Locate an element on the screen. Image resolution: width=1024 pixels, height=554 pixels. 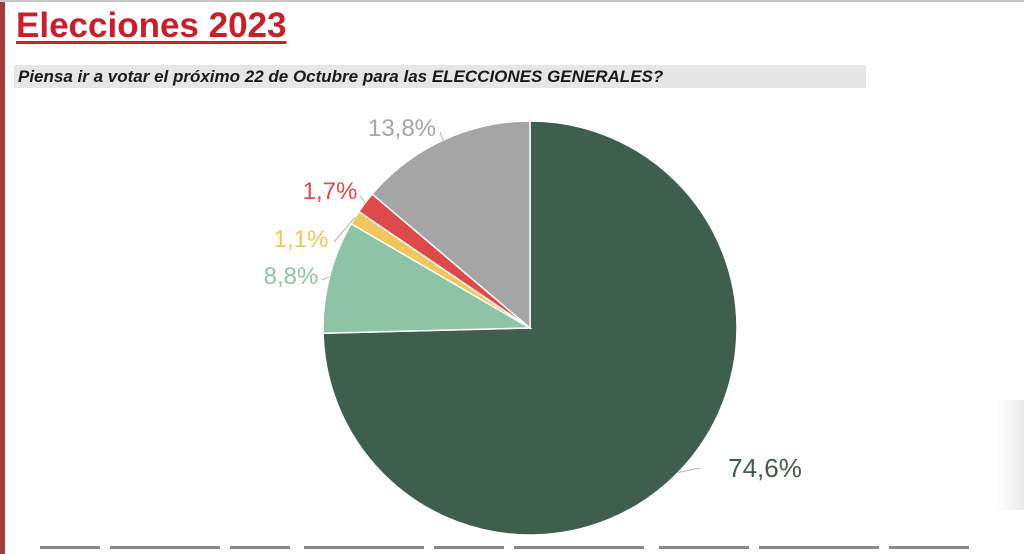
edge-shadow is located at coordinates (1010, 455).